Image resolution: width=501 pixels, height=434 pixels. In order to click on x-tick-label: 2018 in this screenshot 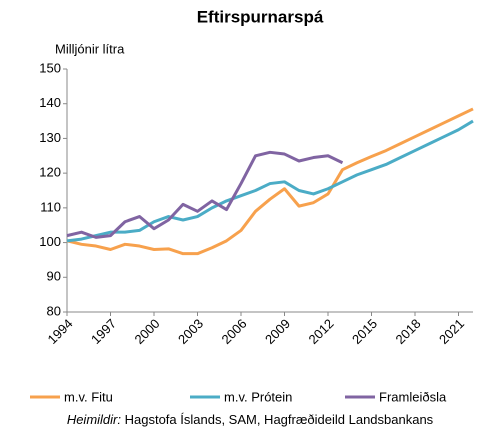, I will do `click(407, 331)`.